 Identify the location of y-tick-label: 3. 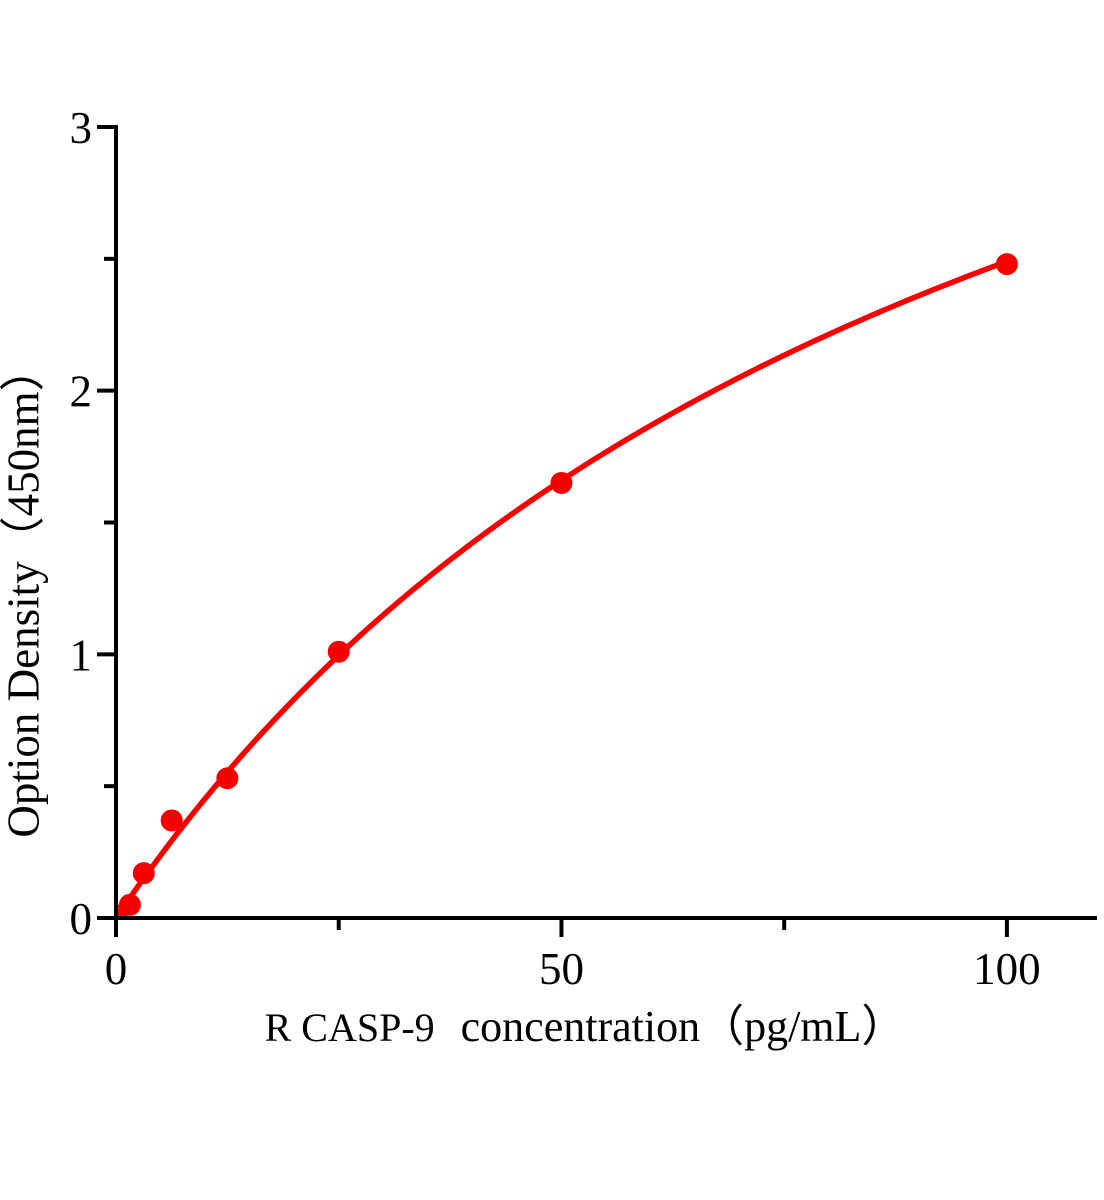
(81, 128).